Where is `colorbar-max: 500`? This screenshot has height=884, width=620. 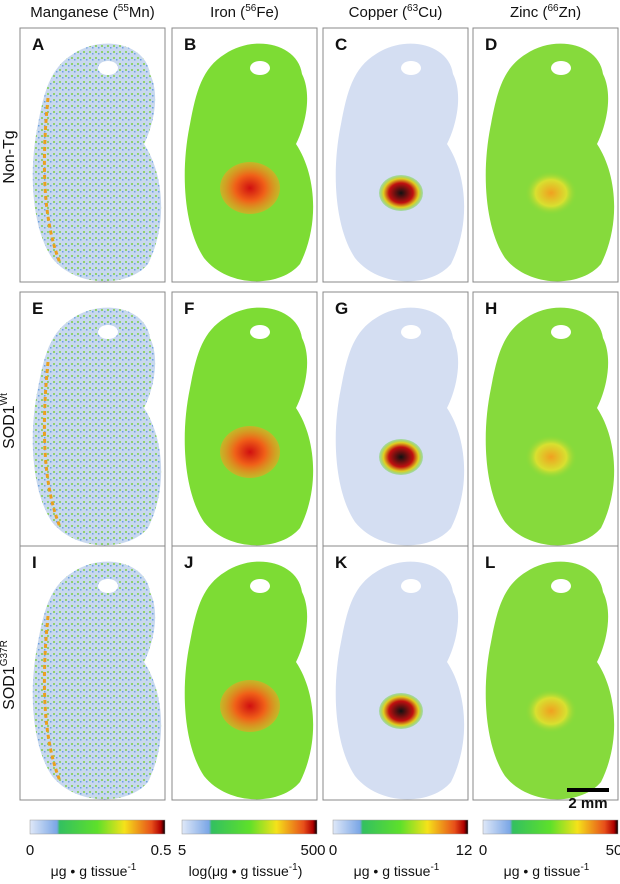
colorbar-max: 500 is located at coordinates (312, 850).